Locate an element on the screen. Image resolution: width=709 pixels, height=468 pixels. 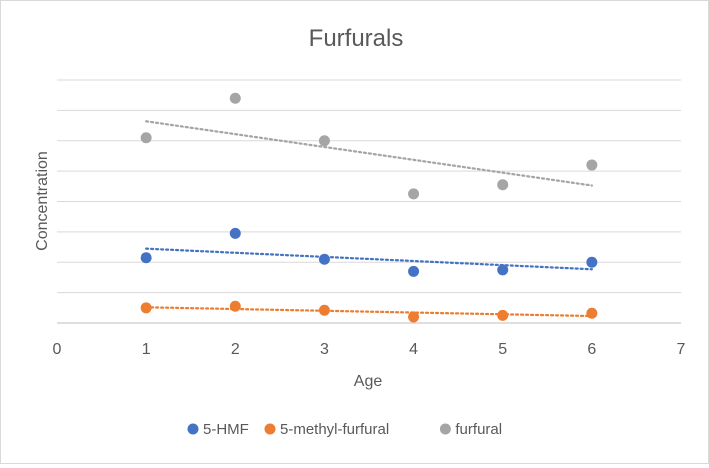
x-tick-label: 0 is located at coordinates (57, 349).